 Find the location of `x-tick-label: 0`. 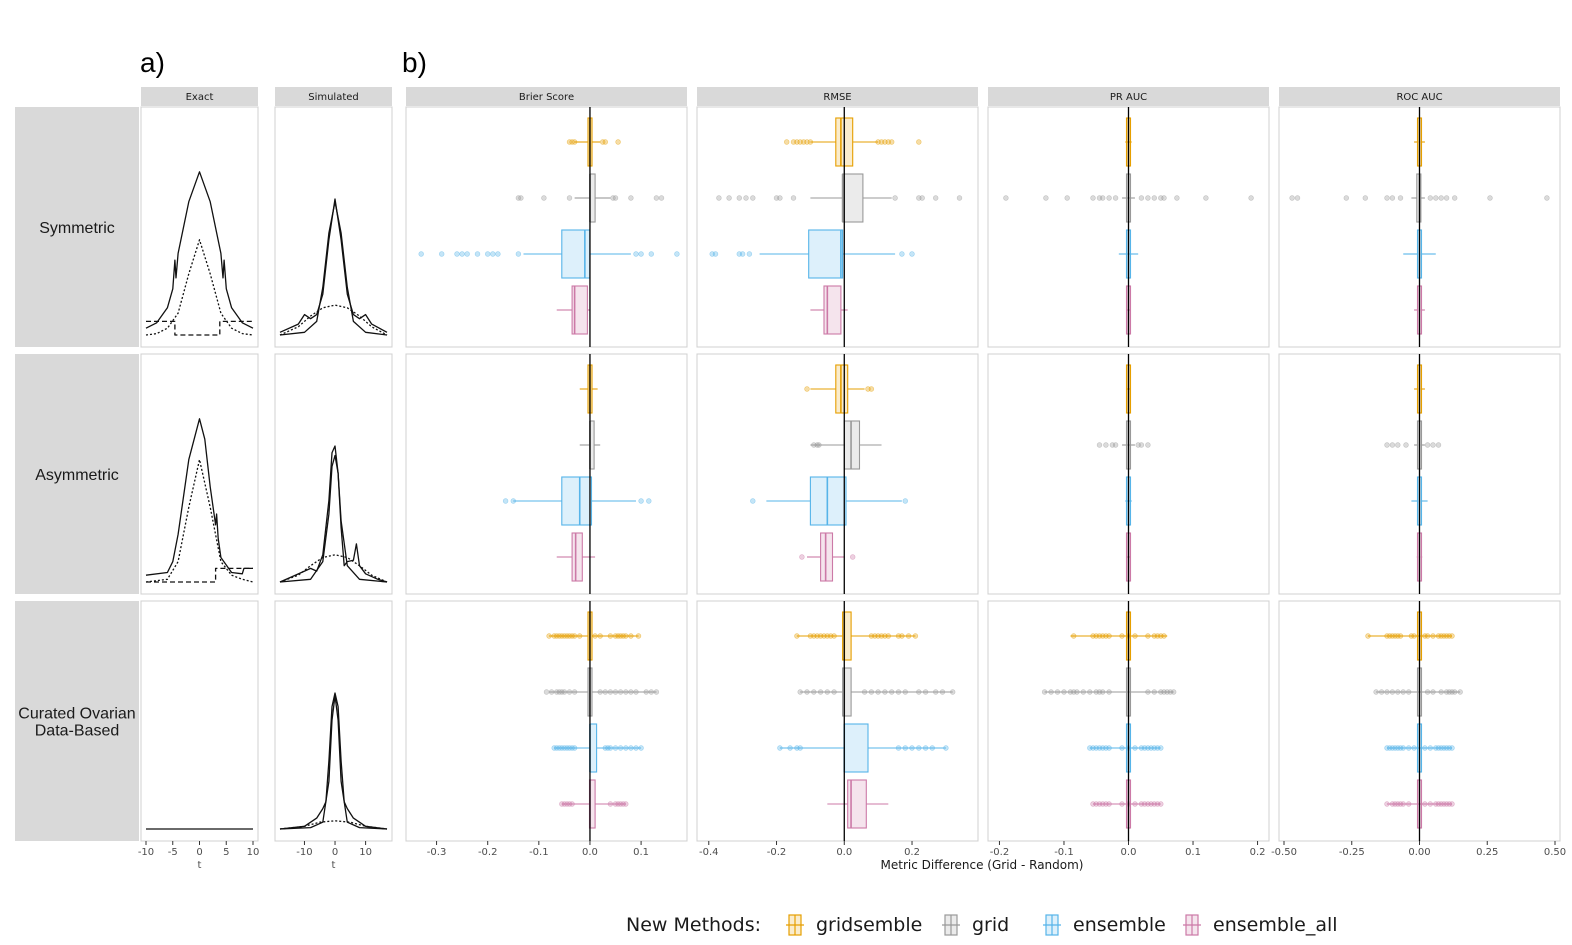

x-tick-label: 0 is located at coordinates (335, 852).